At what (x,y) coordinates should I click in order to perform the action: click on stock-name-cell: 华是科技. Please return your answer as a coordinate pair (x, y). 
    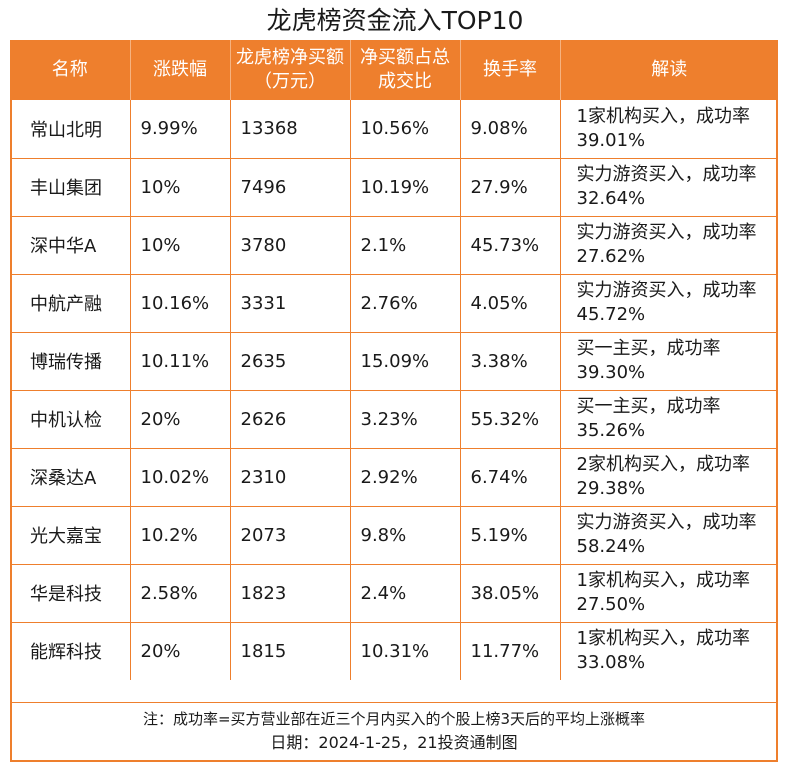
    Looking at the image, I should click on (70, 592).